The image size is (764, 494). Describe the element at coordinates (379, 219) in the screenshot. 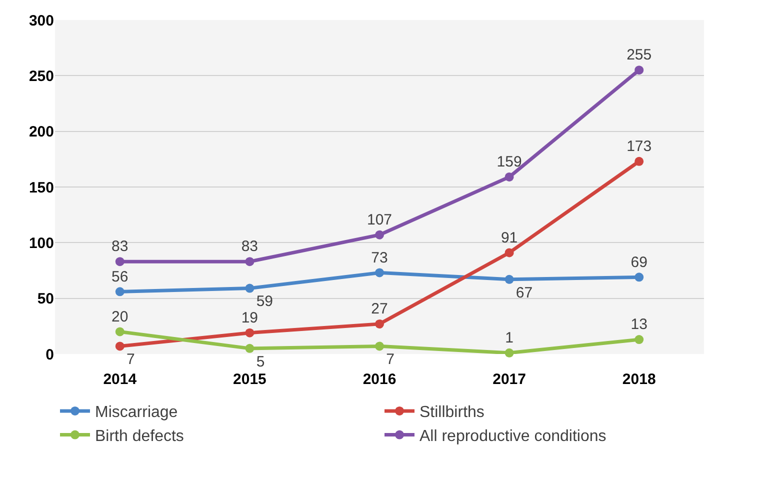

I see `data-label: 107` at that location.